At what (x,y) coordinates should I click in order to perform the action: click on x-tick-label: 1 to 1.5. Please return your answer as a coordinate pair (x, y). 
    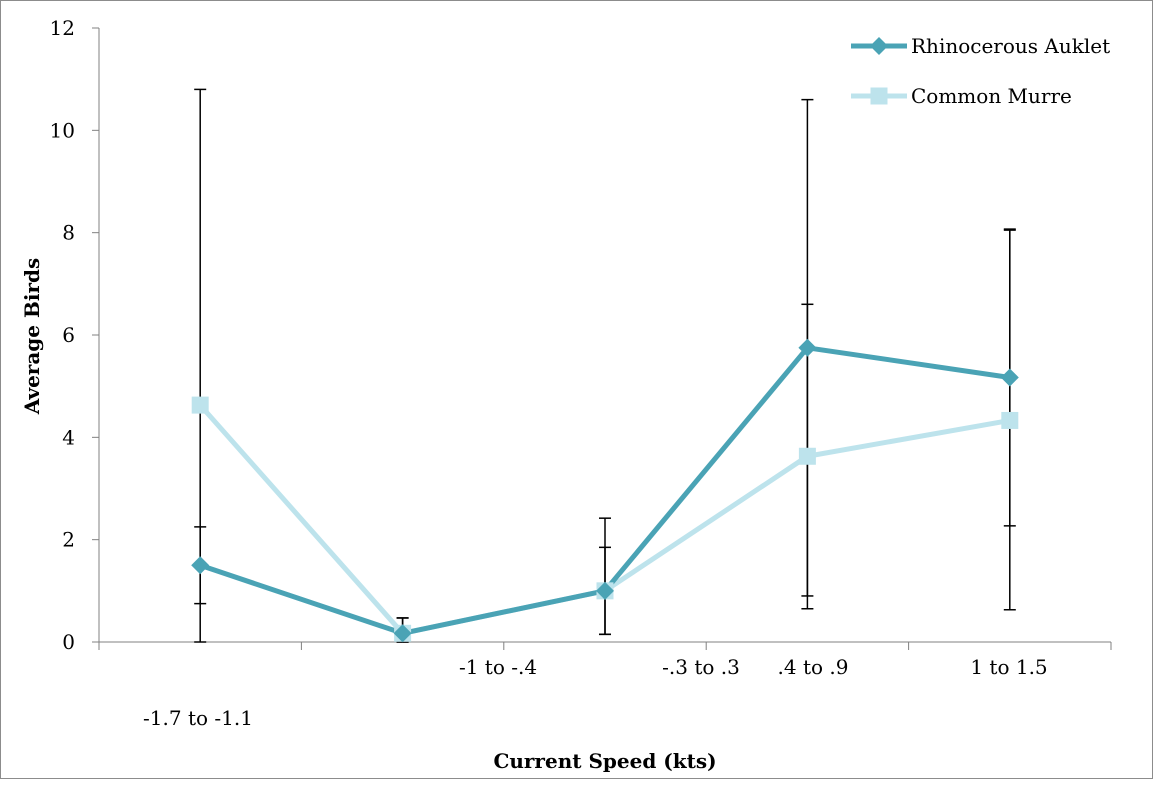
    Looking at the image, I should click on (1008, 667).